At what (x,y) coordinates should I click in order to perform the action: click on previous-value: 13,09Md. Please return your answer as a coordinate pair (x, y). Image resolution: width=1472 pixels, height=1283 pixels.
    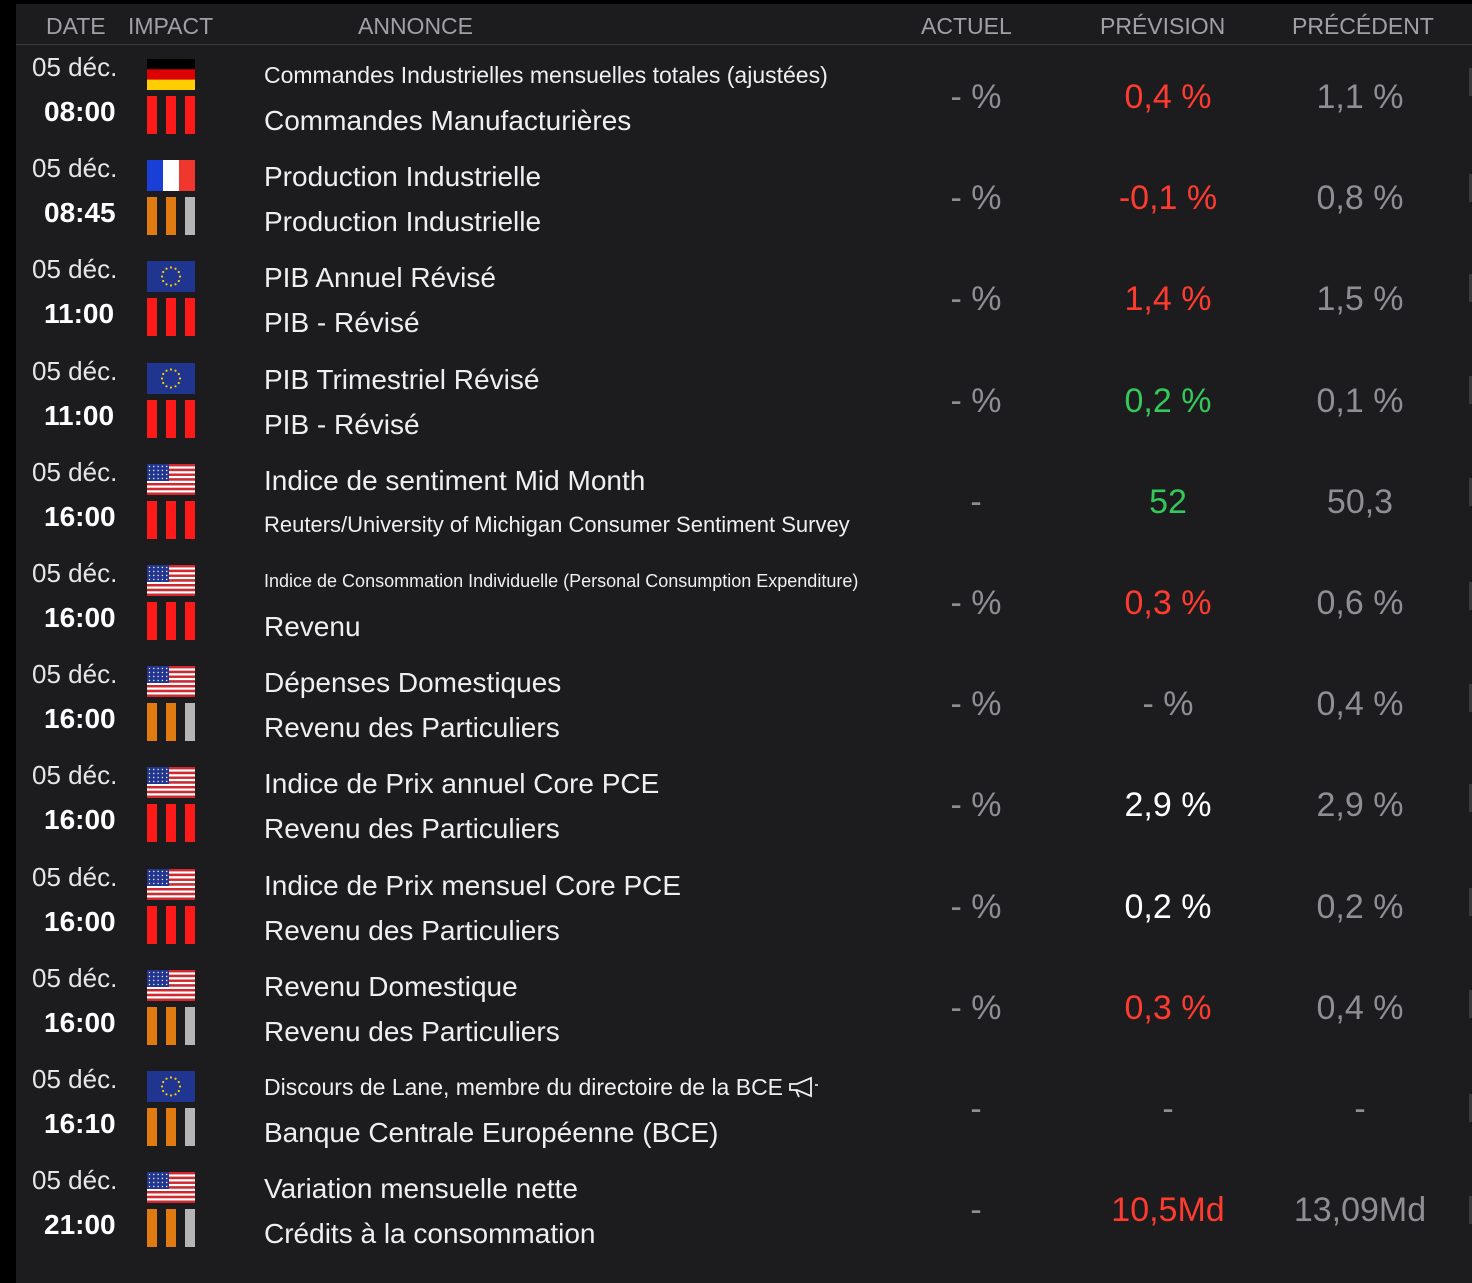
    Looking at the image, I should click on (1360, 1210).